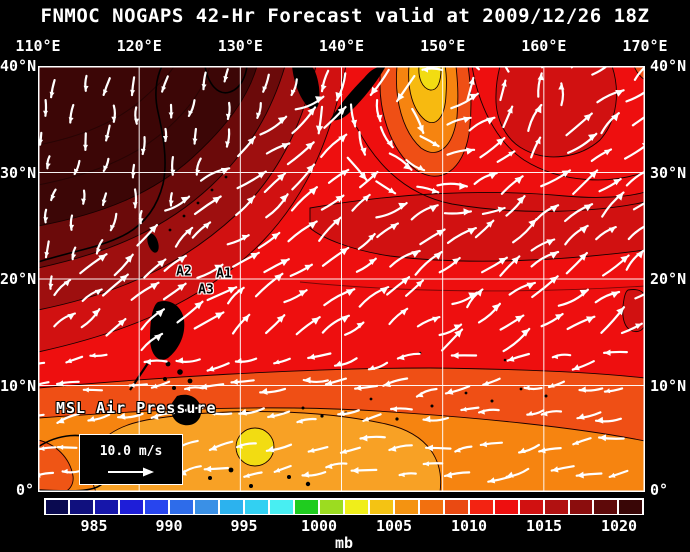  Describe the element at coordinates (619, 526) in the screenshot. I see `colorbar-tick: 1020` at that location.